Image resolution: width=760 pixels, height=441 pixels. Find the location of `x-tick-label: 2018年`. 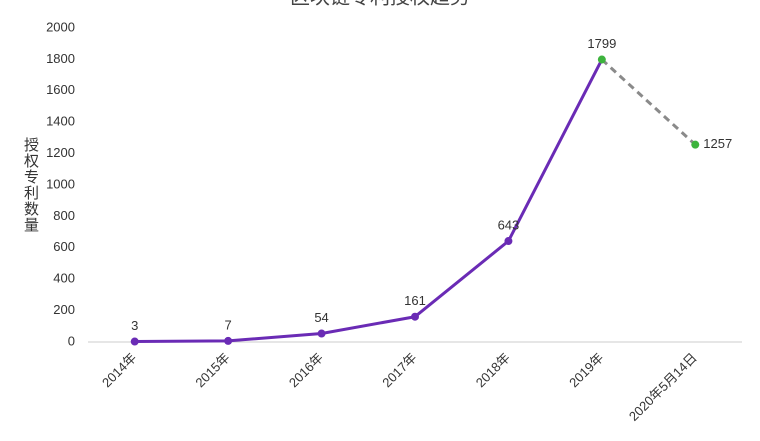

x-tick-label: 2018年 is located at coordinates (493, 370).